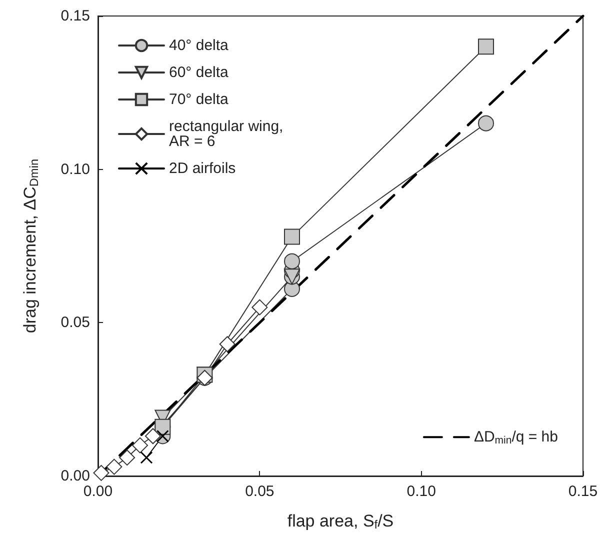 The width and height of the screenshot is (611, 559). Describe the element at coordinates (75, 169) in the screenshot. I see `y-tick-label: 0.10` at that location.